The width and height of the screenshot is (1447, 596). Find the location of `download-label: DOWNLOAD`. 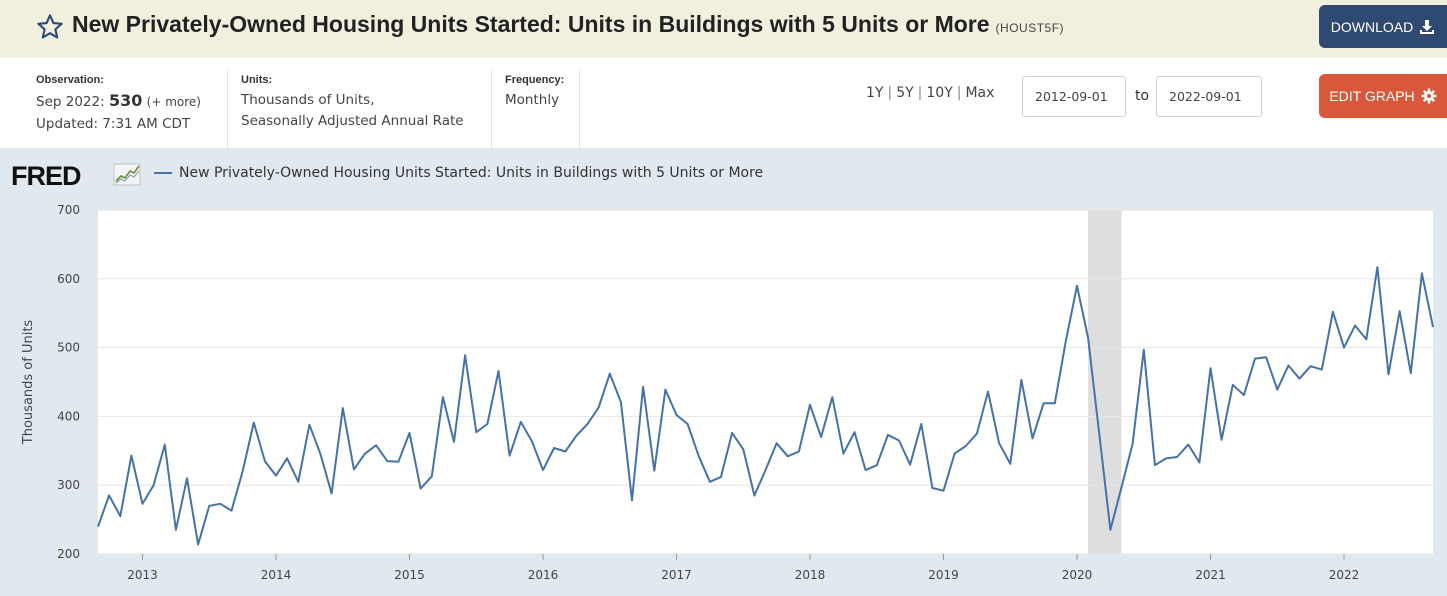

download-label: DOWNLOAD is located at coordinates (1372, 26).